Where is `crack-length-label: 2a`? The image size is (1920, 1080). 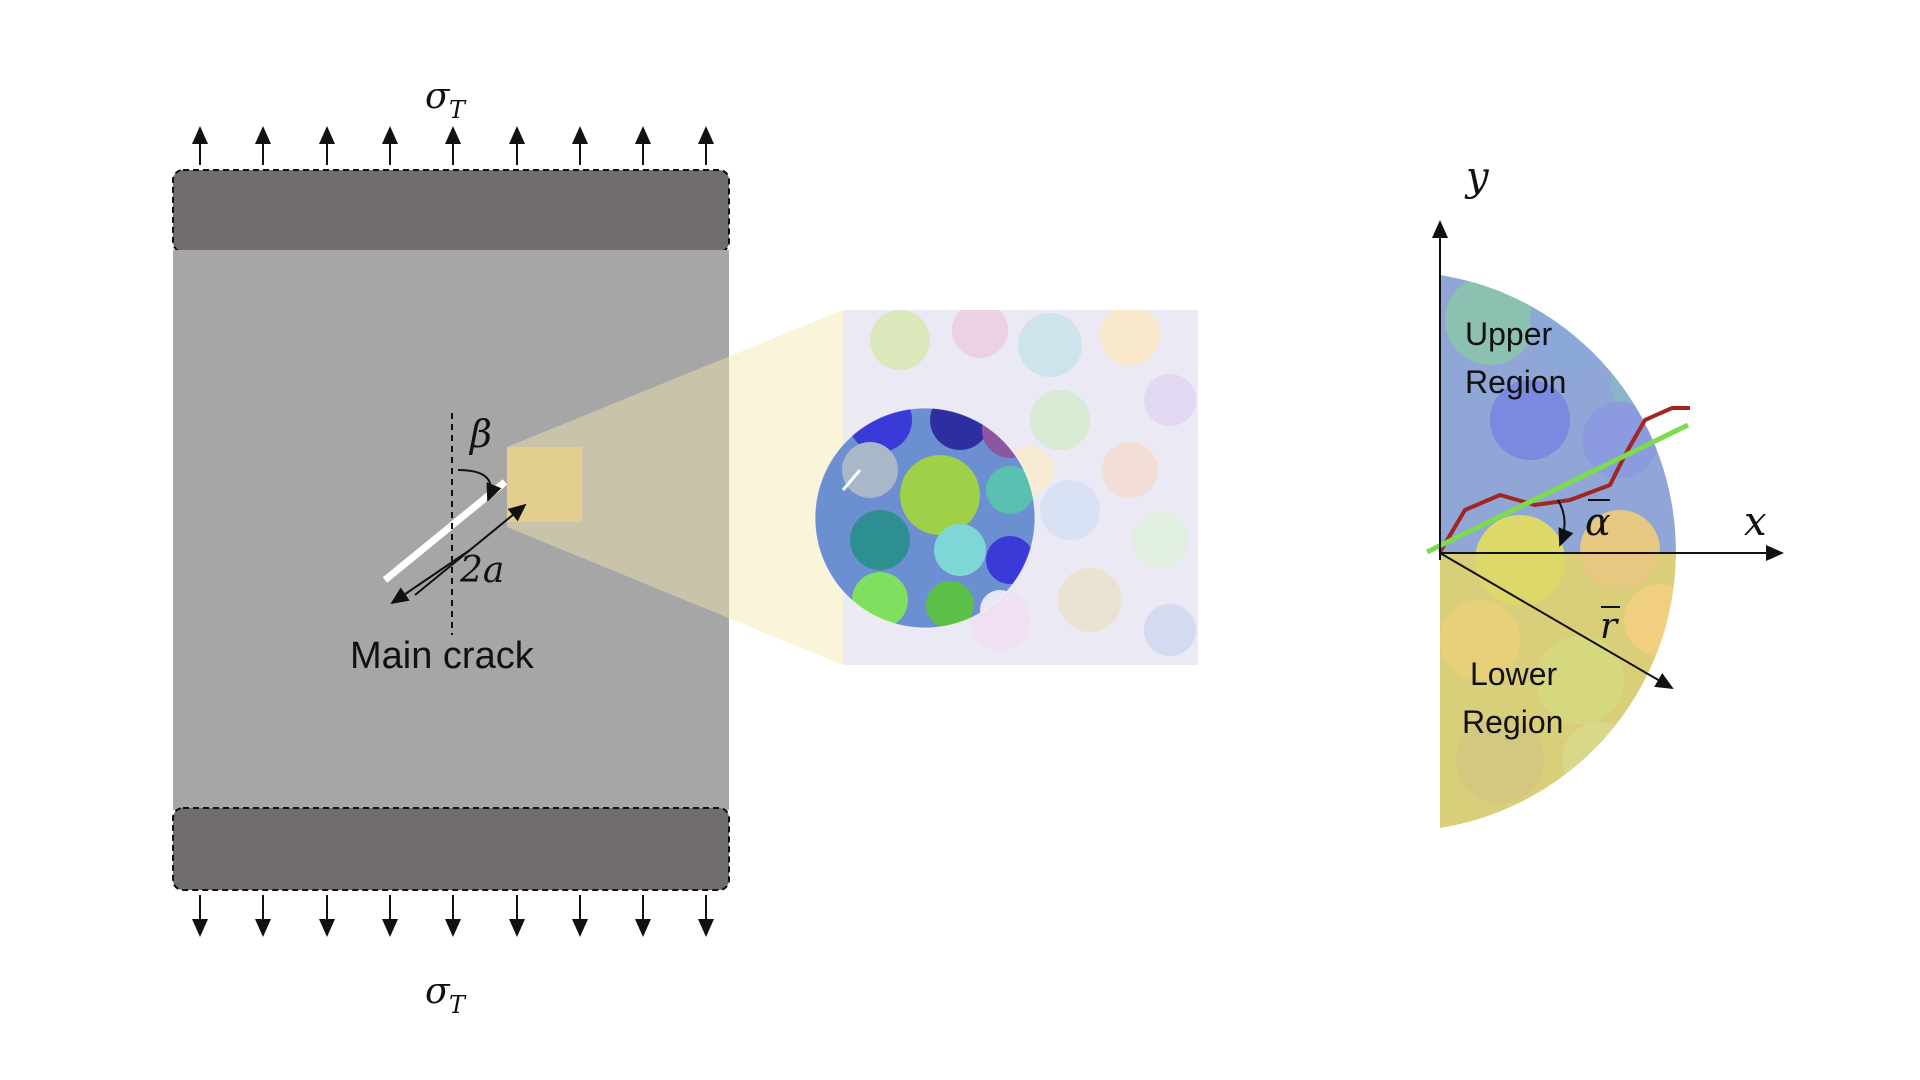
crack-length-label: 2a is located at coordinates (481, 570).